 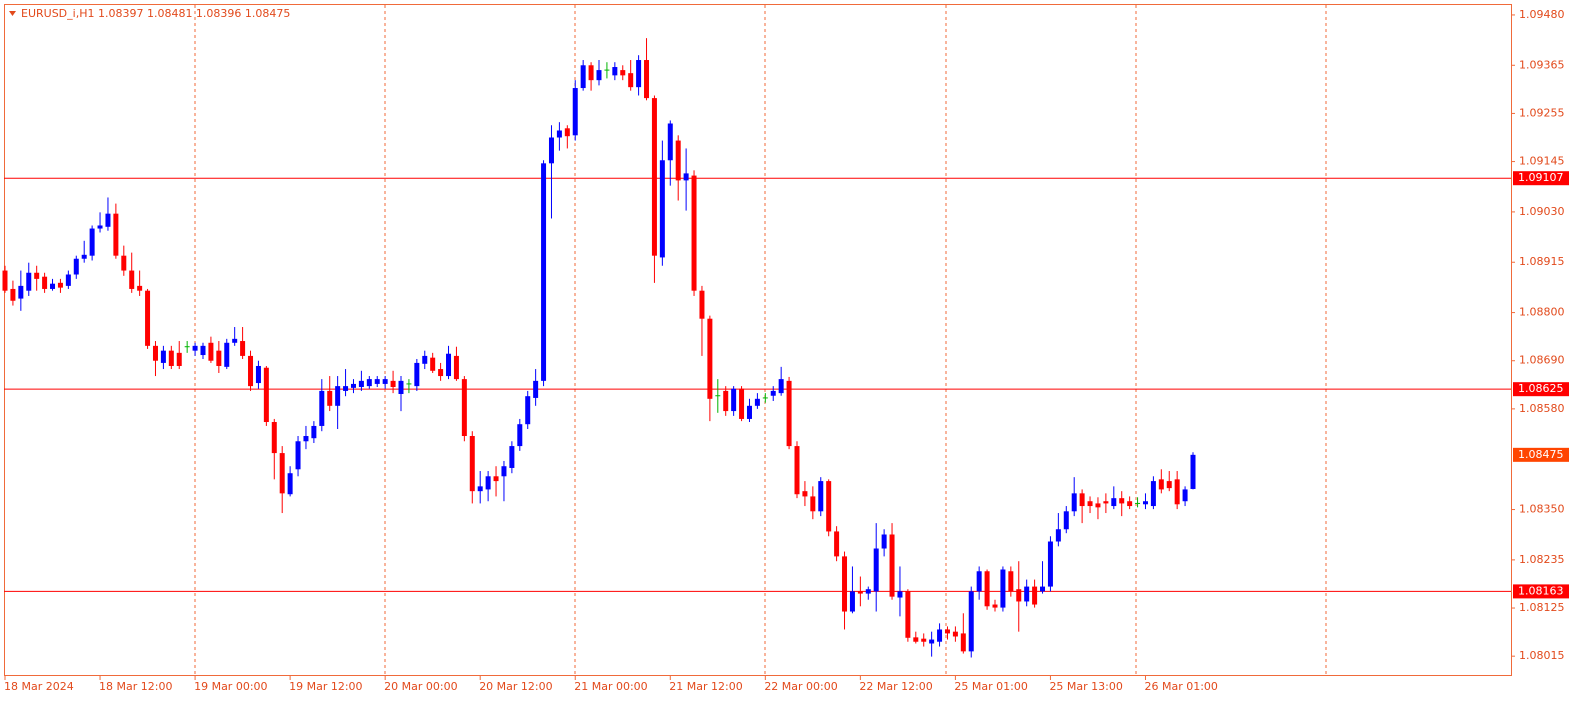 What do you see at coordinates (1542, 161) in the screenshot?
I see `y-tick-label: 1.09145` at bounding box center [1542, 161].